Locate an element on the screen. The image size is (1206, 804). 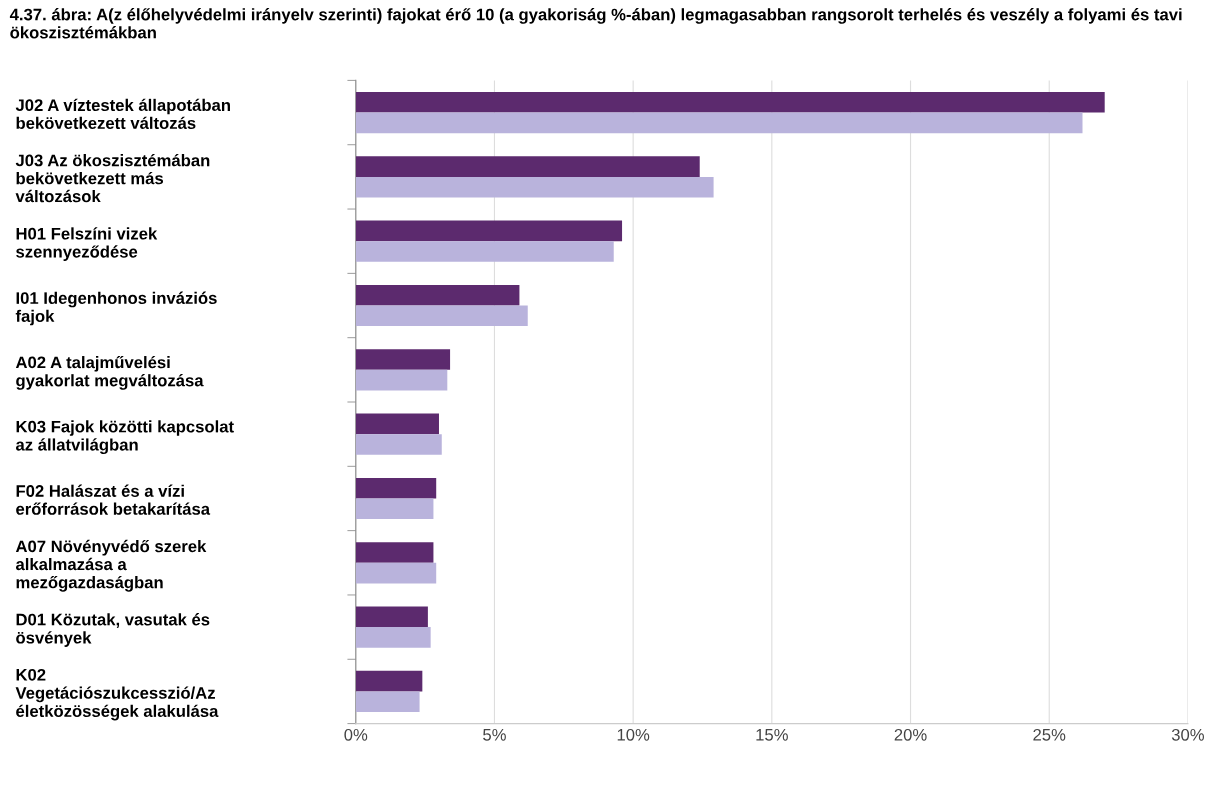
chart-title: 4.37. ábra: A(z élőhelyvédelmi irányelv szerinti) fajokat érő 10 (a gyakoriság %-ában) legmagasabban rangsorolt terhelés és veszély a folyami és tavi ökoszisztémákban is located at coordinates (595, 23).